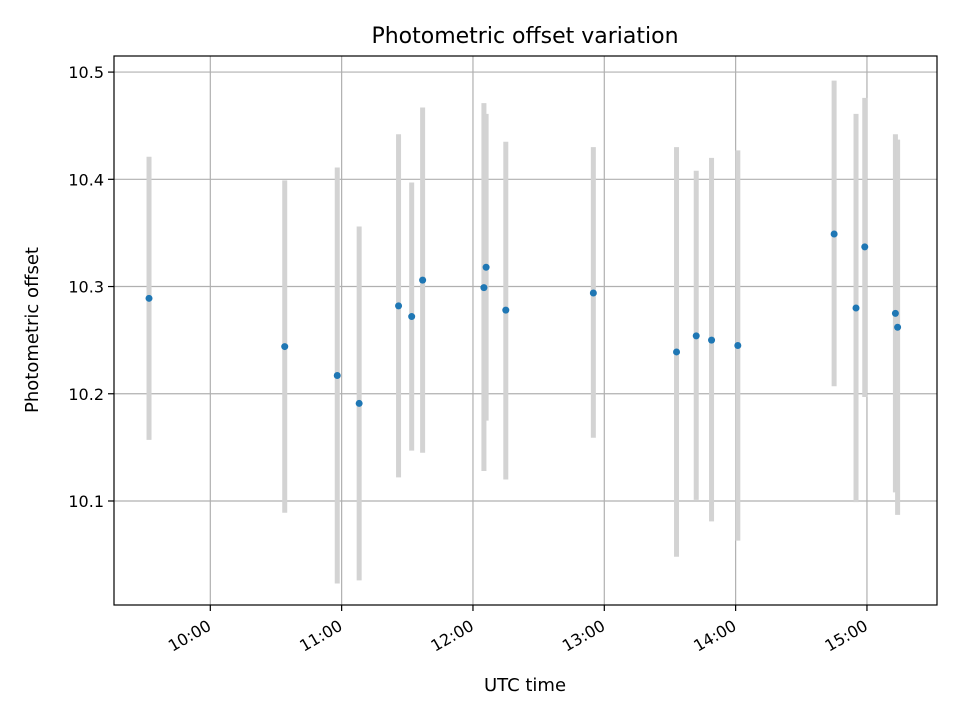 The image size is (960, 720). Describe the element at coordinates (189, 636) in the screenshot. I see `x-tick-label: 10:00` at that location.